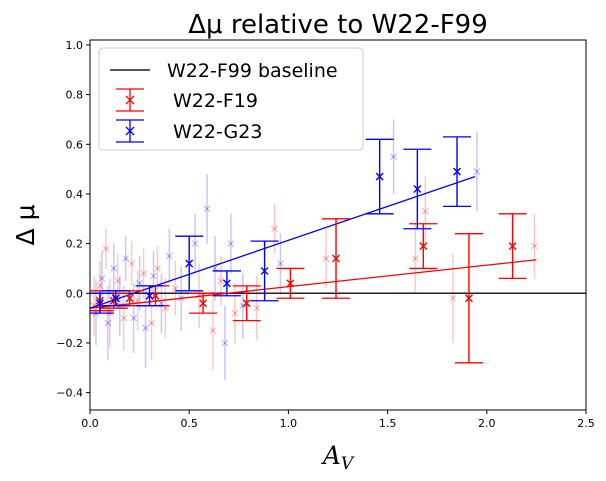 This screenshot has height=481, width=606. Describe the element at coordinates (313, 284) in the screenshot. I see `f19-fit-line` at that location.